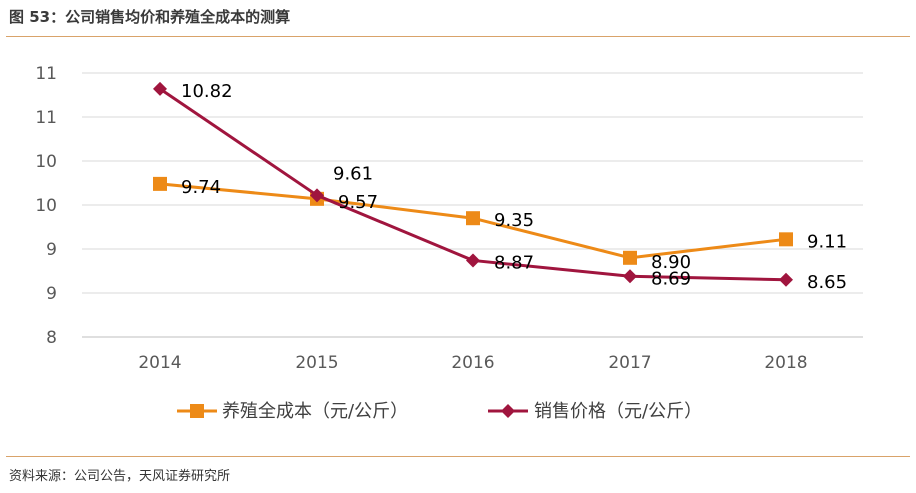 The height and width of the screenshot is (493, 916). Describe the element at coordinates (827, 282) in the screenshot. I see `data-label: 8.65` at that location.